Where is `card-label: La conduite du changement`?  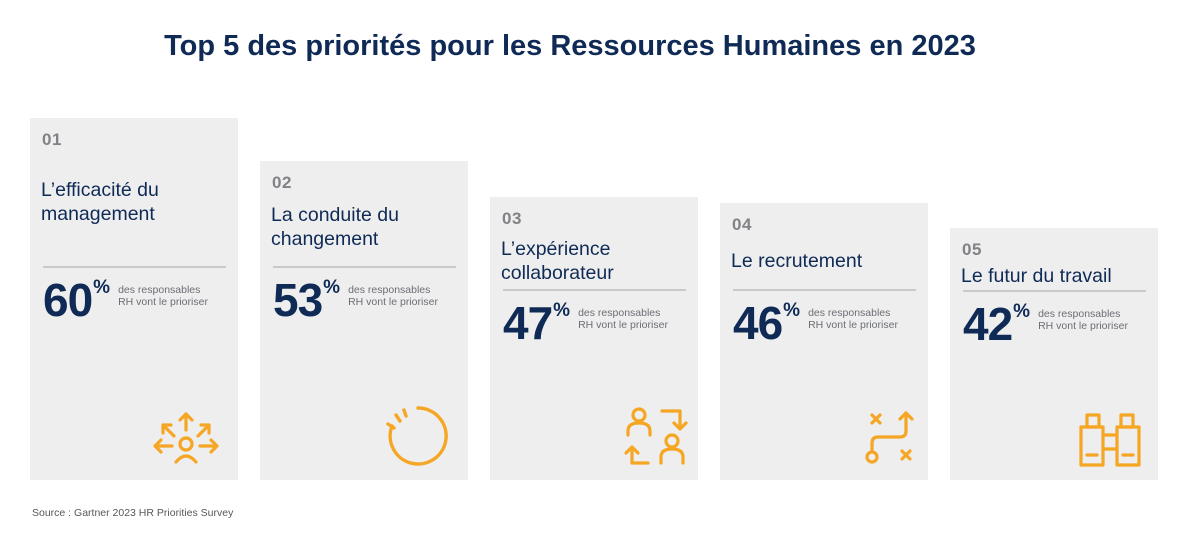
card-label: La conduite du changement is located at coordinates (335, 227).